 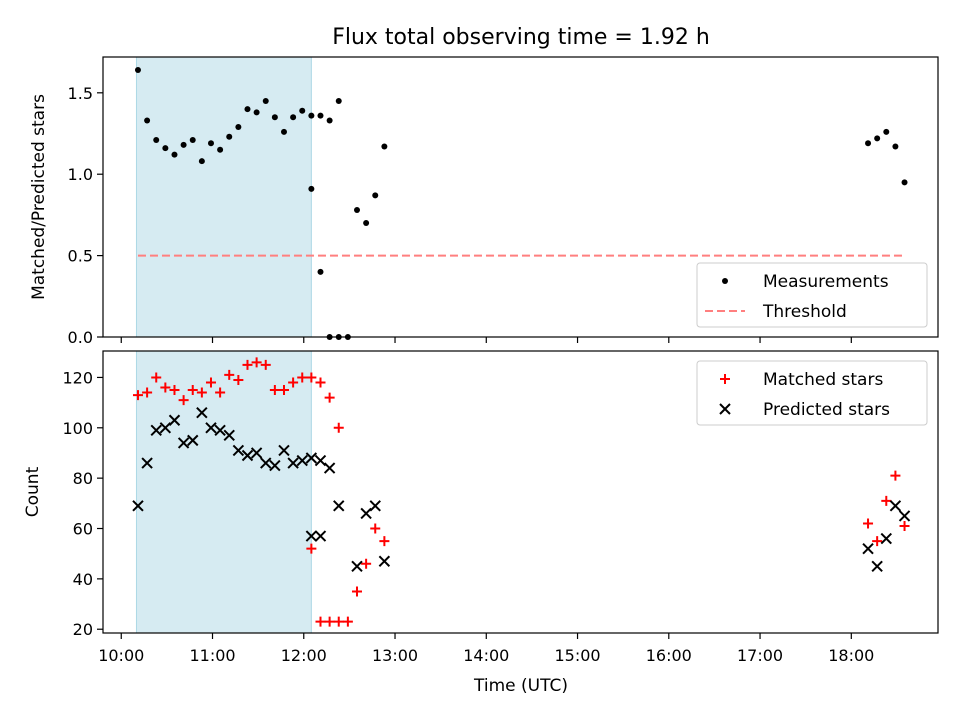 I want to click on x-tick-label: 12:00, so click(x=304, y=655).